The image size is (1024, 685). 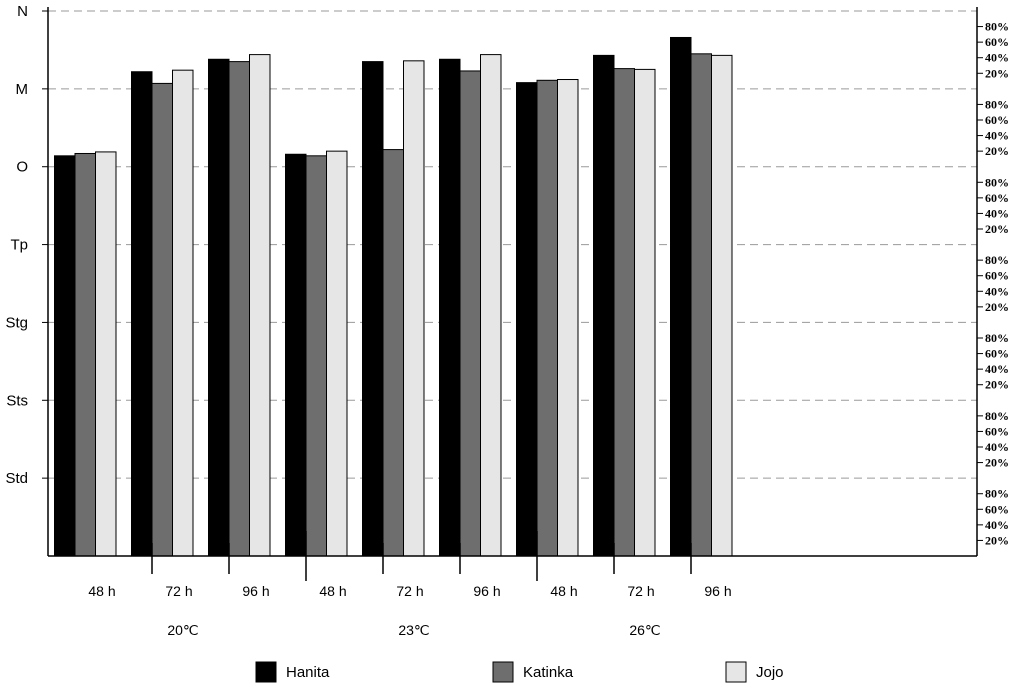 I want to click on legend-layer: Hanita Katinka Jojo, so click(x=519, y=672).